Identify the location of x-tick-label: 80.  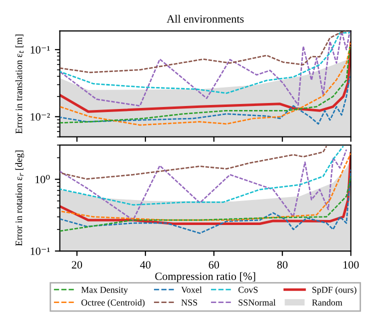
(282, 265).